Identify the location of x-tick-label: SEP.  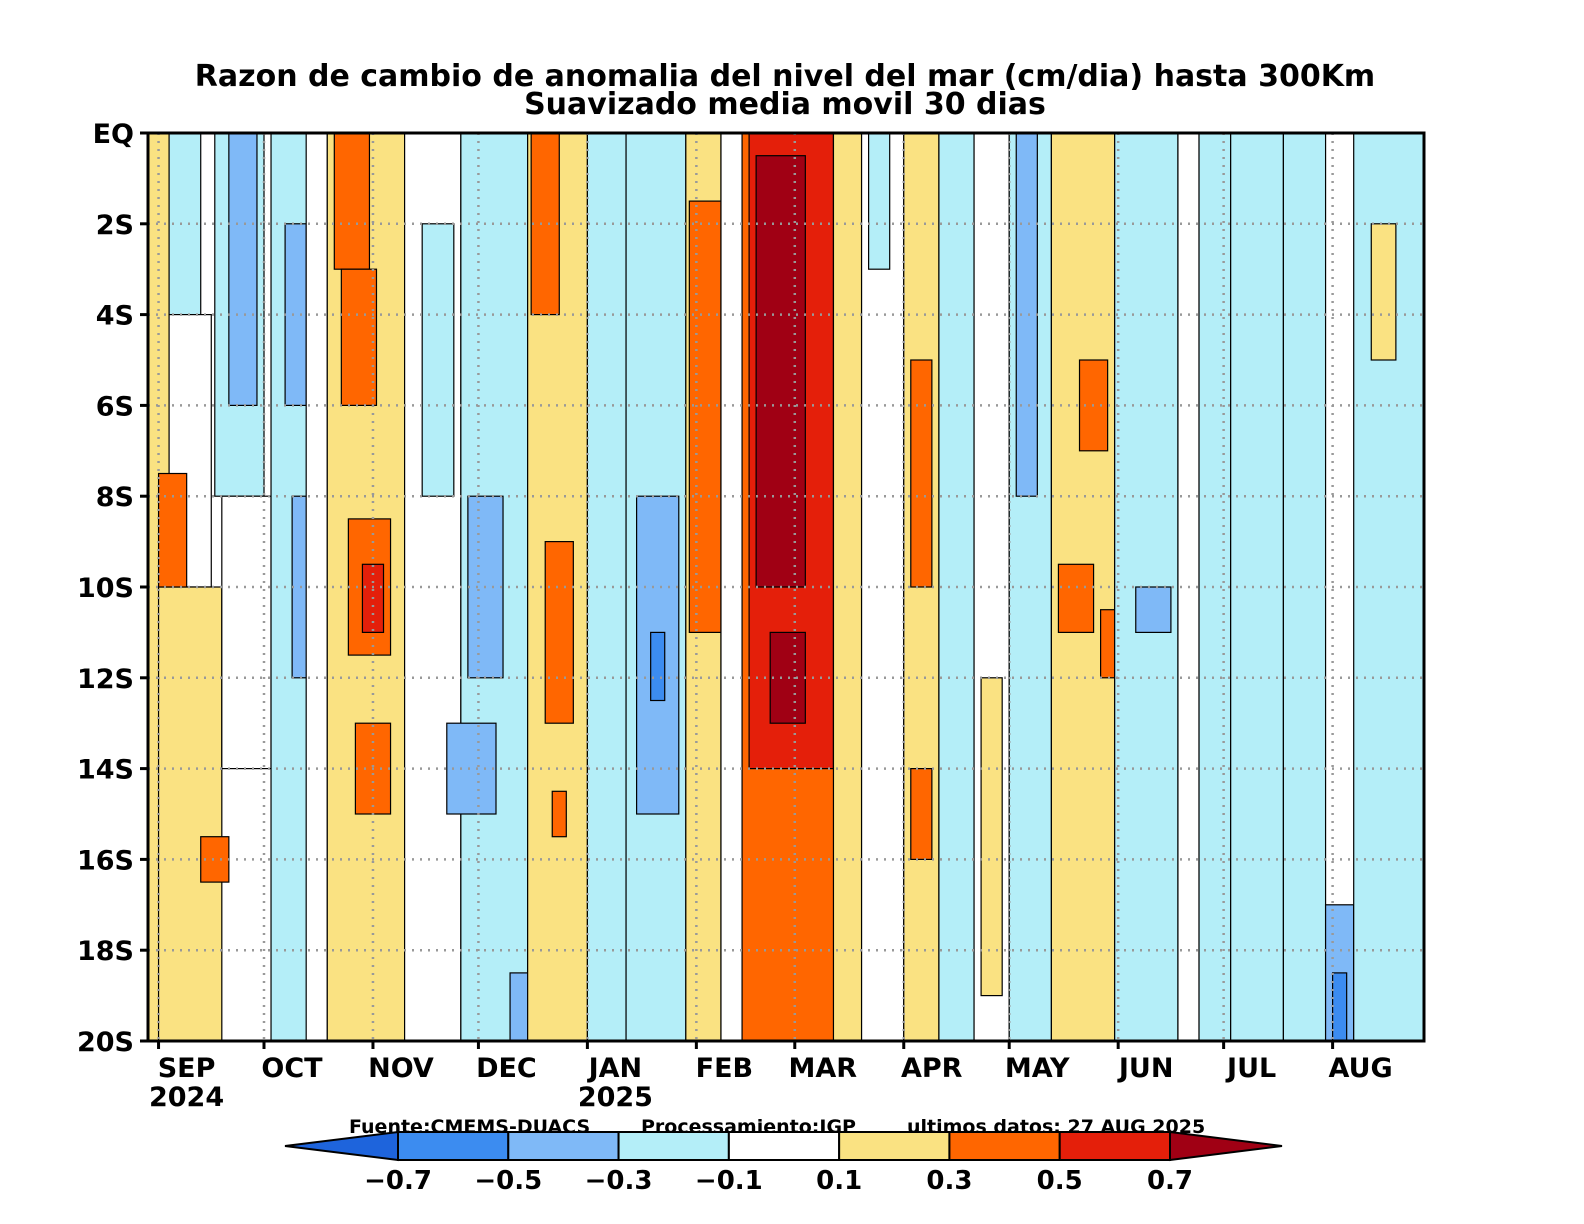
(187, 1068).